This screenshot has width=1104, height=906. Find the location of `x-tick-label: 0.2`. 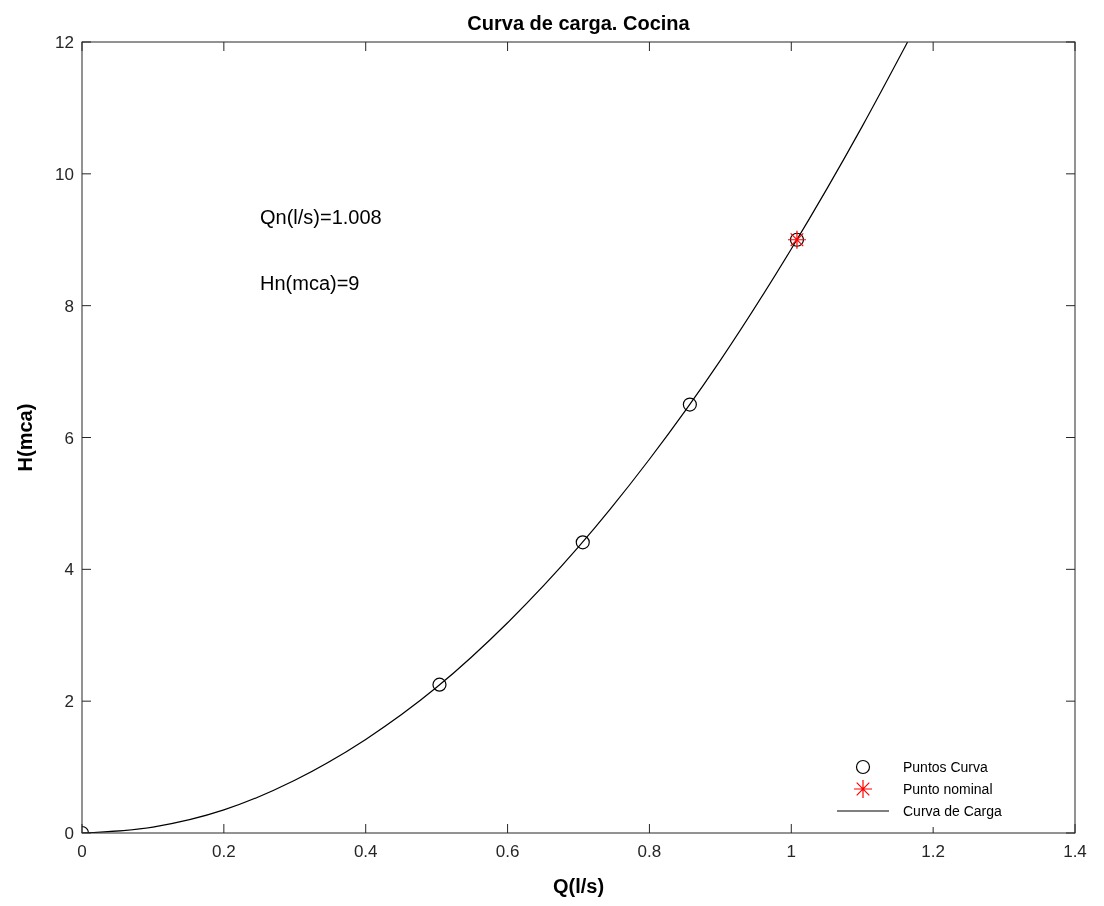

x-tick-label: 0.2 is located at coordinates (224, 851).